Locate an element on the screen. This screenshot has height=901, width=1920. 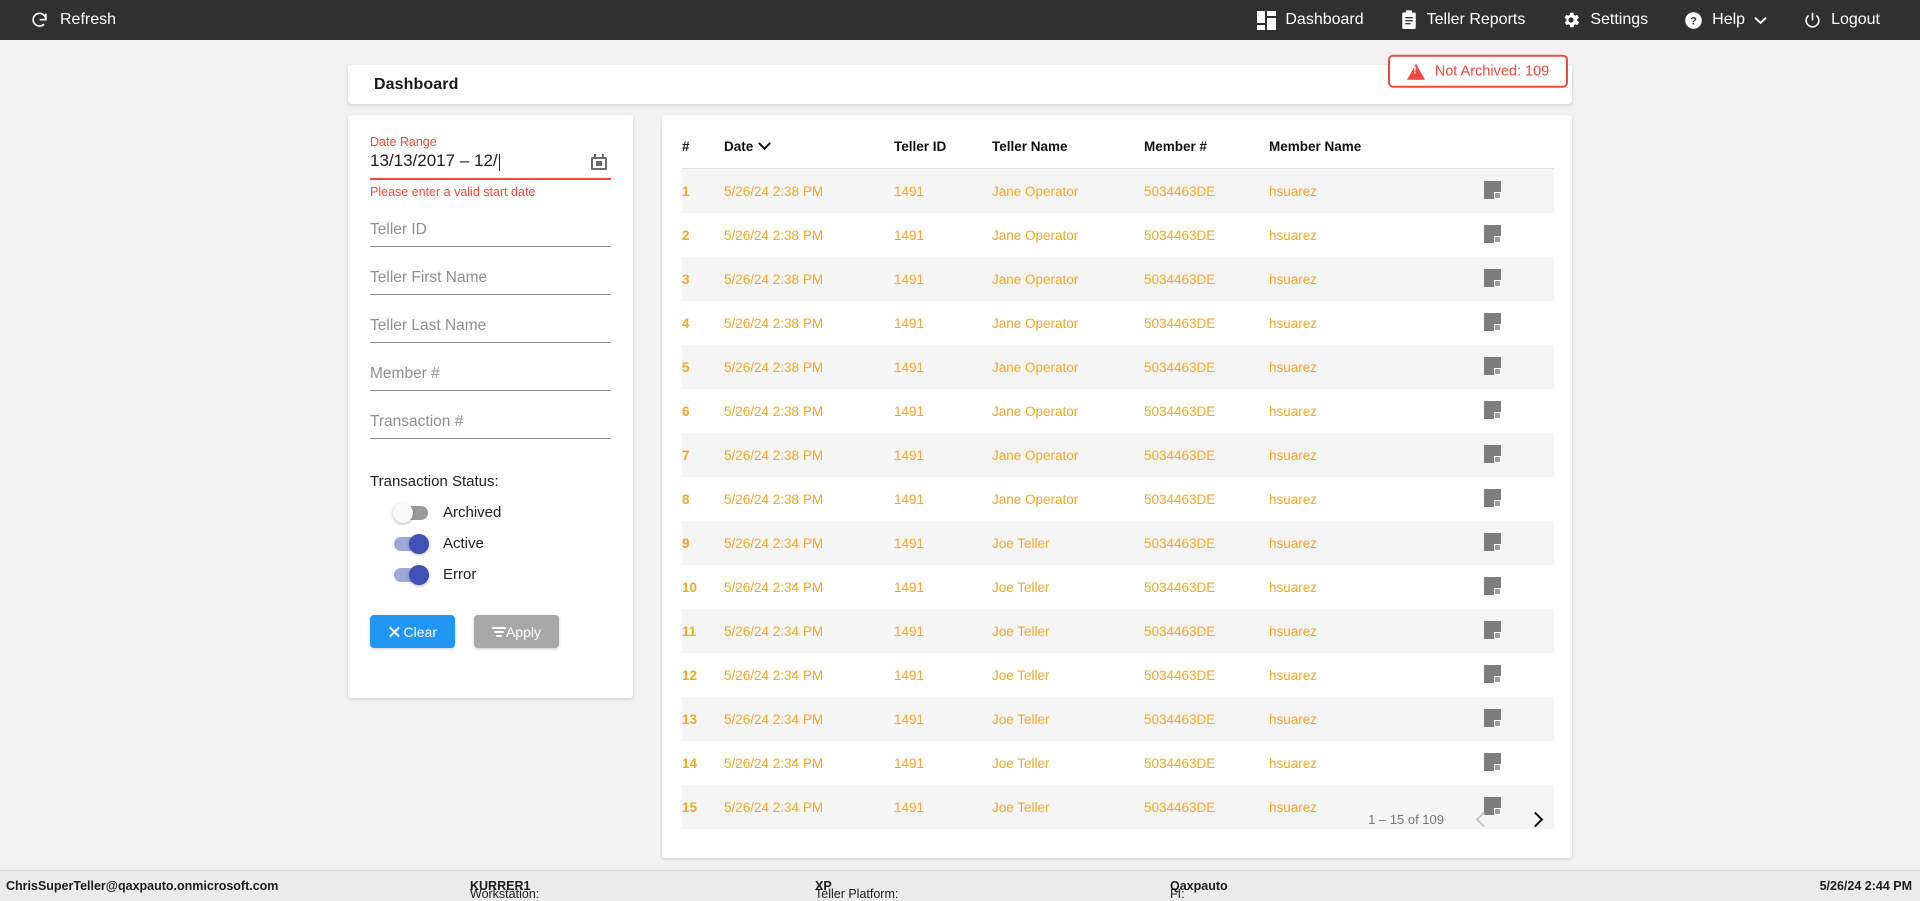
calendar-icon is located at coordinates (599, 162).